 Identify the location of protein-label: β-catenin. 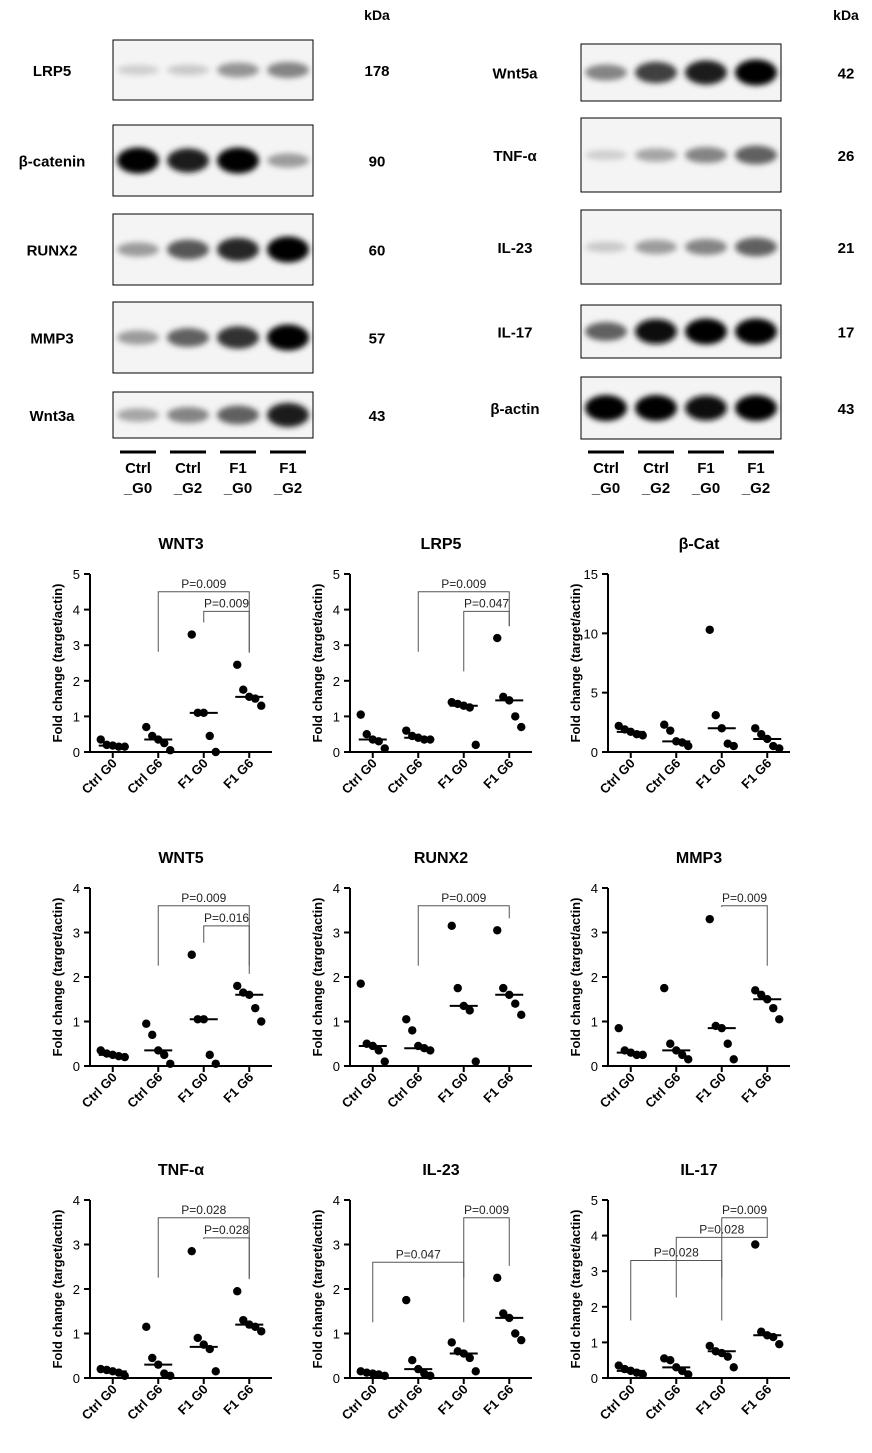
(52, 162).